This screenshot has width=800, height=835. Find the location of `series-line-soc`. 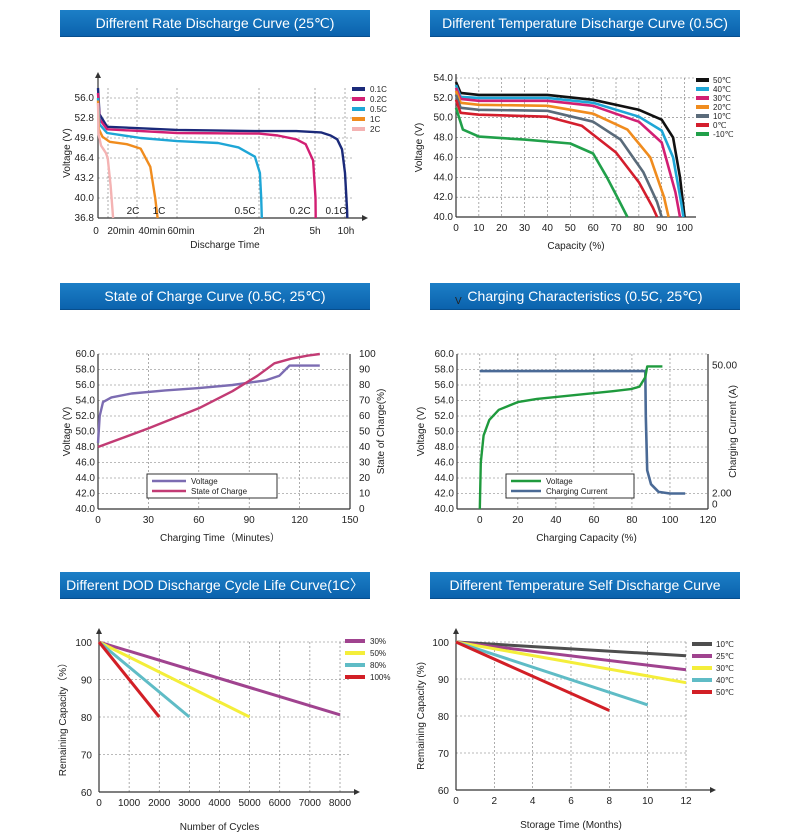

series-line-soc is located at coordinates (208, 400).